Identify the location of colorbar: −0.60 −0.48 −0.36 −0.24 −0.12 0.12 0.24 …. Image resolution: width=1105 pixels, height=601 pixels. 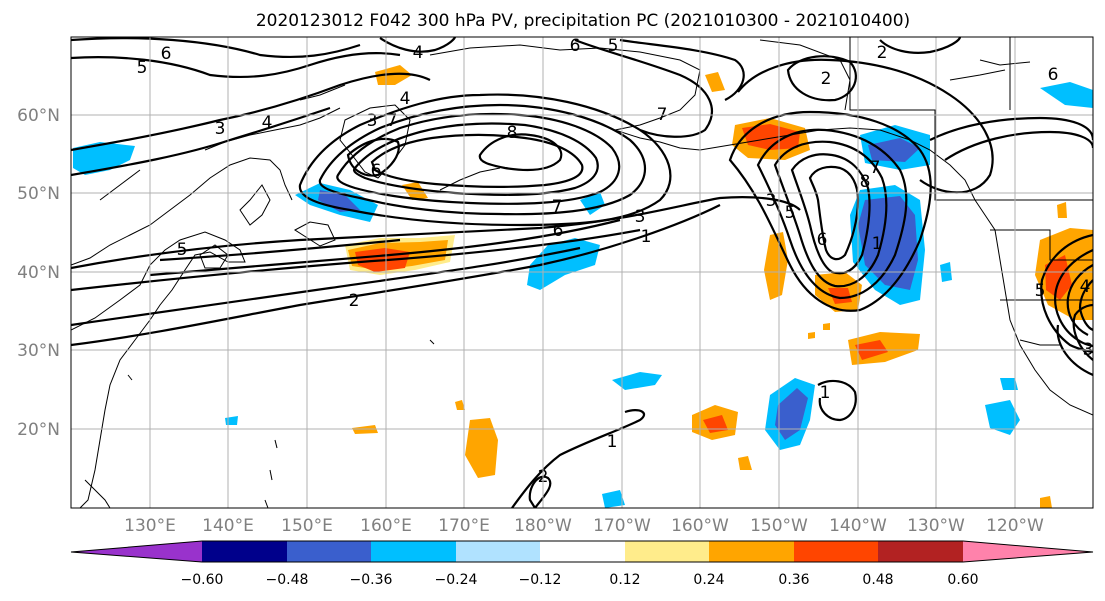
(582, 564).